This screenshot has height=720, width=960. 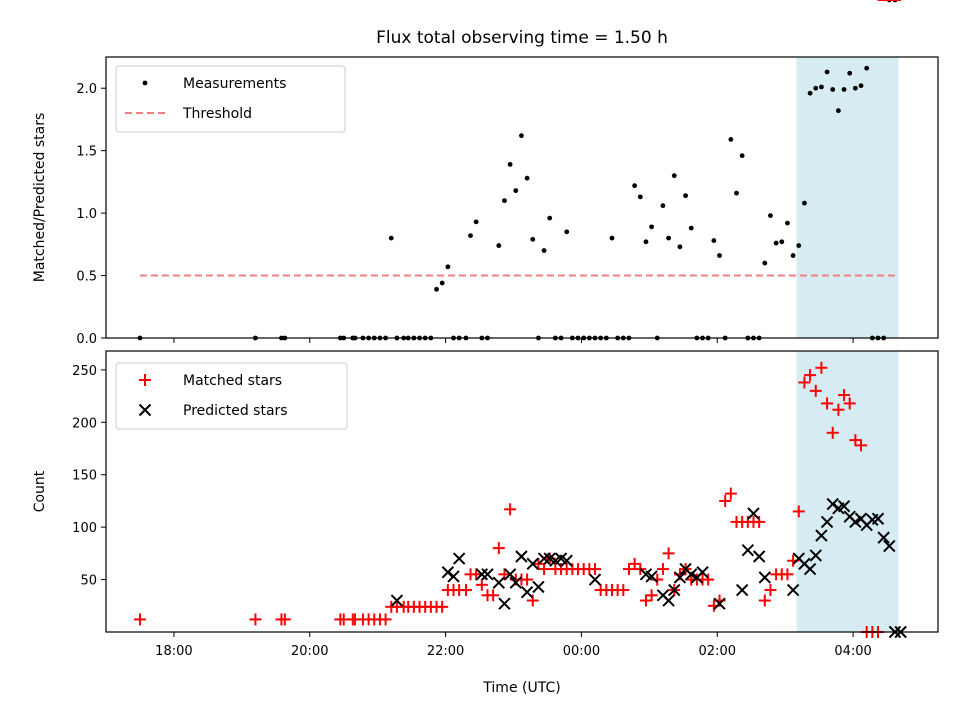 What do you see at coordinates (86, 214) in the screenshot?
I see `y-tick-label: 1.0` at bounding box center [86, 214].